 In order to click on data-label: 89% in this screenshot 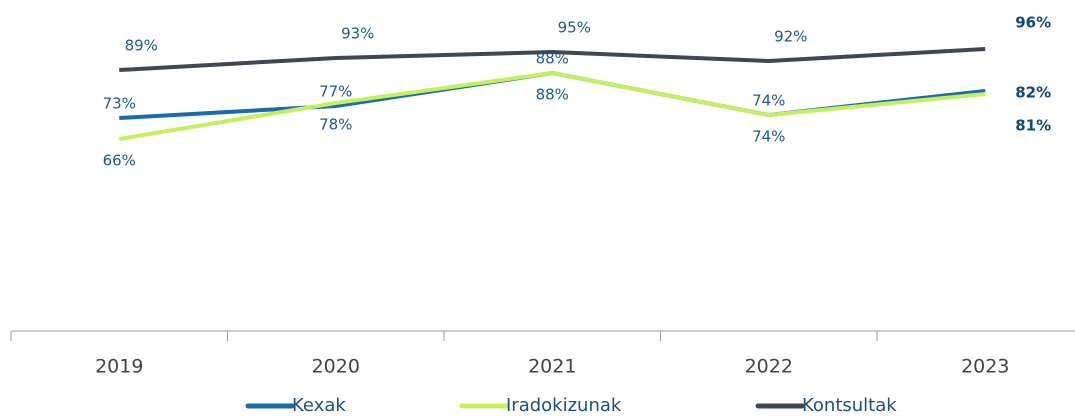, I will do `click(141, 46)`.